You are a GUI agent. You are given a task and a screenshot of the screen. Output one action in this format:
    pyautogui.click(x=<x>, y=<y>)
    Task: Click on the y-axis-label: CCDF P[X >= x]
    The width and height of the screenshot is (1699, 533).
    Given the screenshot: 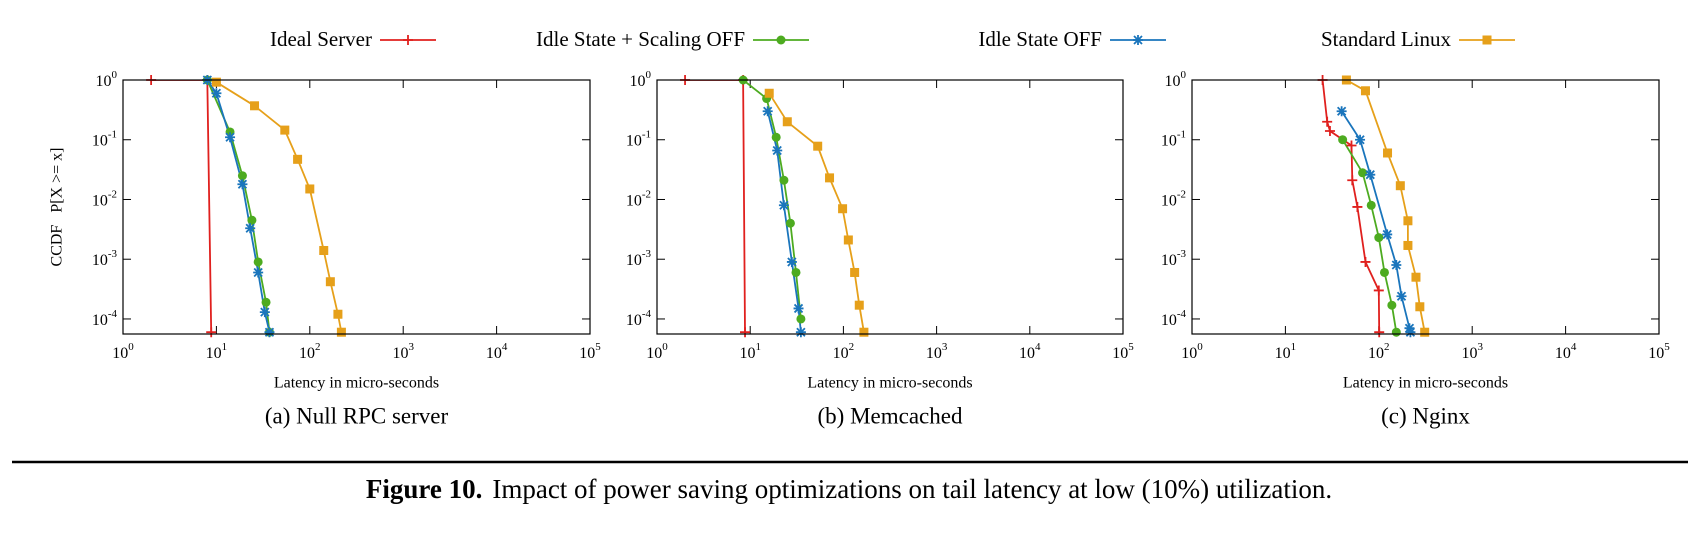 What is the action you would take?
    pyautogui.click(x=57, y=207)
    